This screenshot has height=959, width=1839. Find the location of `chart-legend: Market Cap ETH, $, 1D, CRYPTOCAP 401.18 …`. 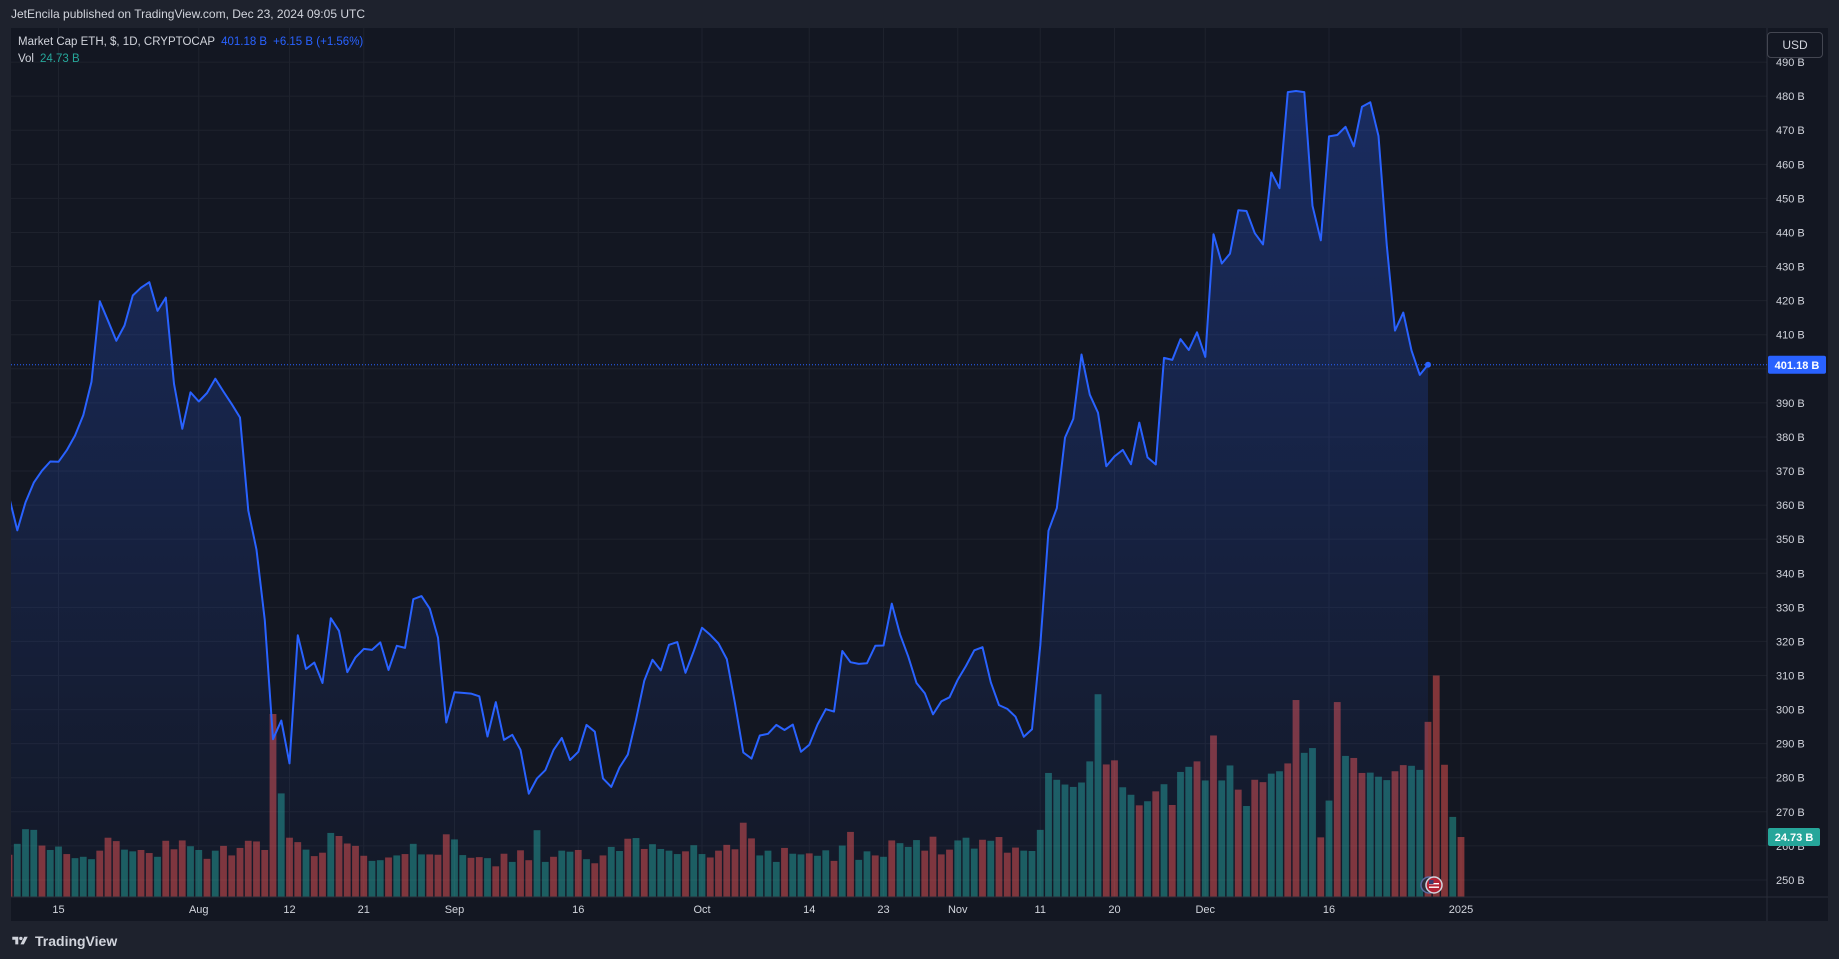

chart-legend: Market Cap ETH, $, 1D, CRYPTOCAP 401.18 … is located at coordinates (190, 51).